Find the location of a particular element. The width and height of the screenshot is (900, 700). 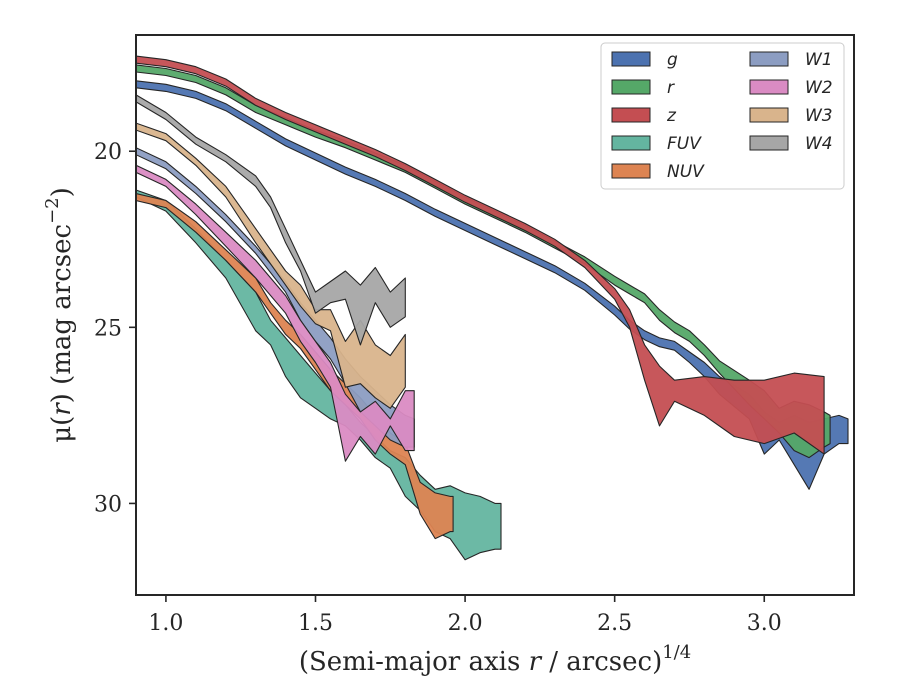

y-axis-label-post: ) (mag arcsec is located at coordinates (62, 313).